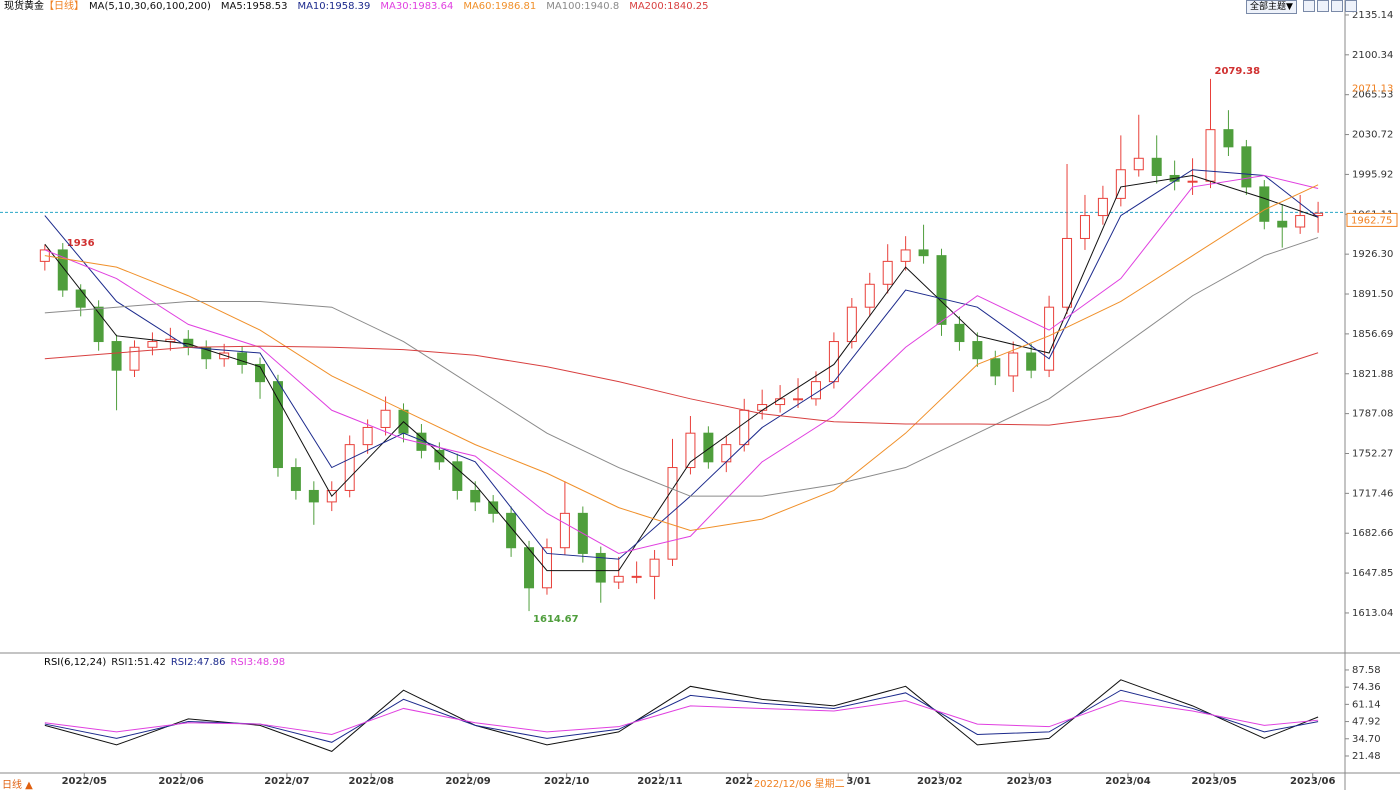 This screenshot has width=1400, height=791. I want to click on legend-entry: RSI3:48.98, so click(257, 662).